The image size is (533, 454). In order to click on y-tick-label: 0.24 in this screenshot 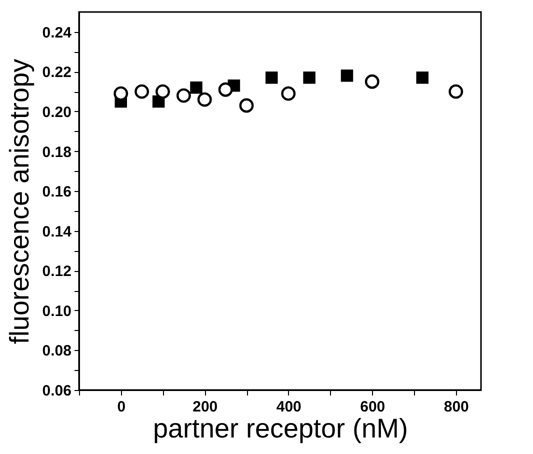, I will do `click(57, 33)`.